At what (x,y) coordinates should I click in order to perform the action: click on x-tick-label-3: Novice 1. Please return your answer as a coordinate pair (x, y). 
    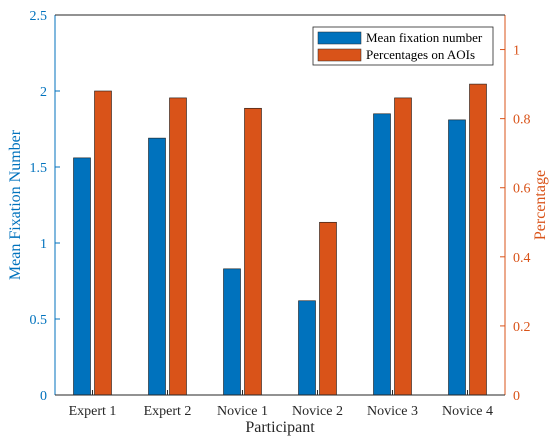
    Looking at the image, I should click on (242, 411).